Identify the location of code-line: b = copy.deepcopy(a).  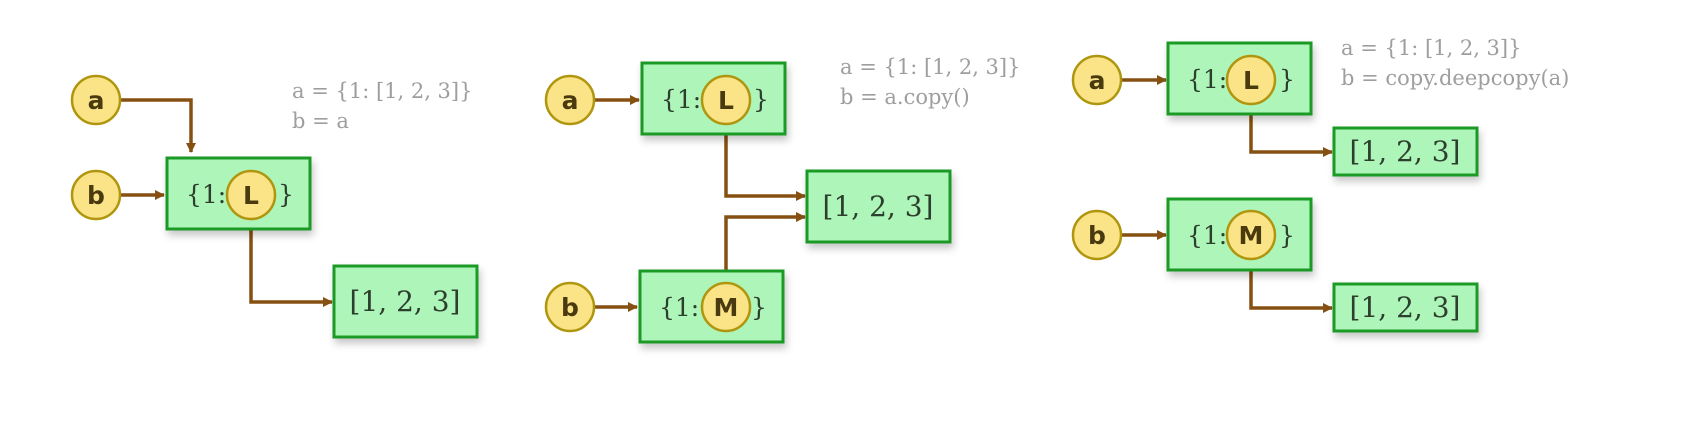
(1455, 78).